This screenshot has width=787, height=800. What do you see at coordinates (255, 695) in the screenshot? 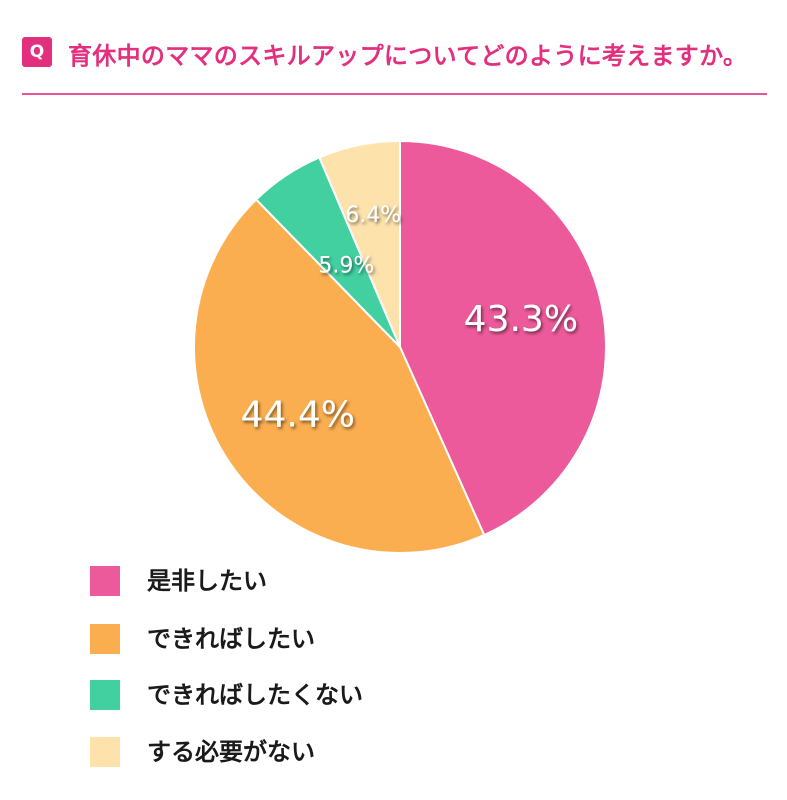
I see `legend-label: できればしたくない` at bounding box center [255, 695].